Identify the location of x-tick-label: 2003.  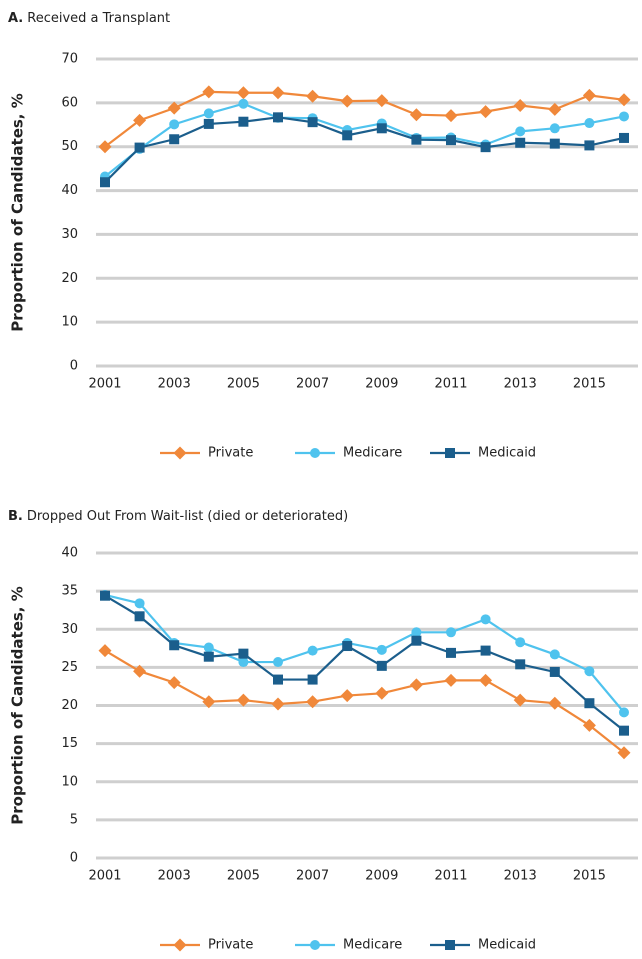
(174, 384).